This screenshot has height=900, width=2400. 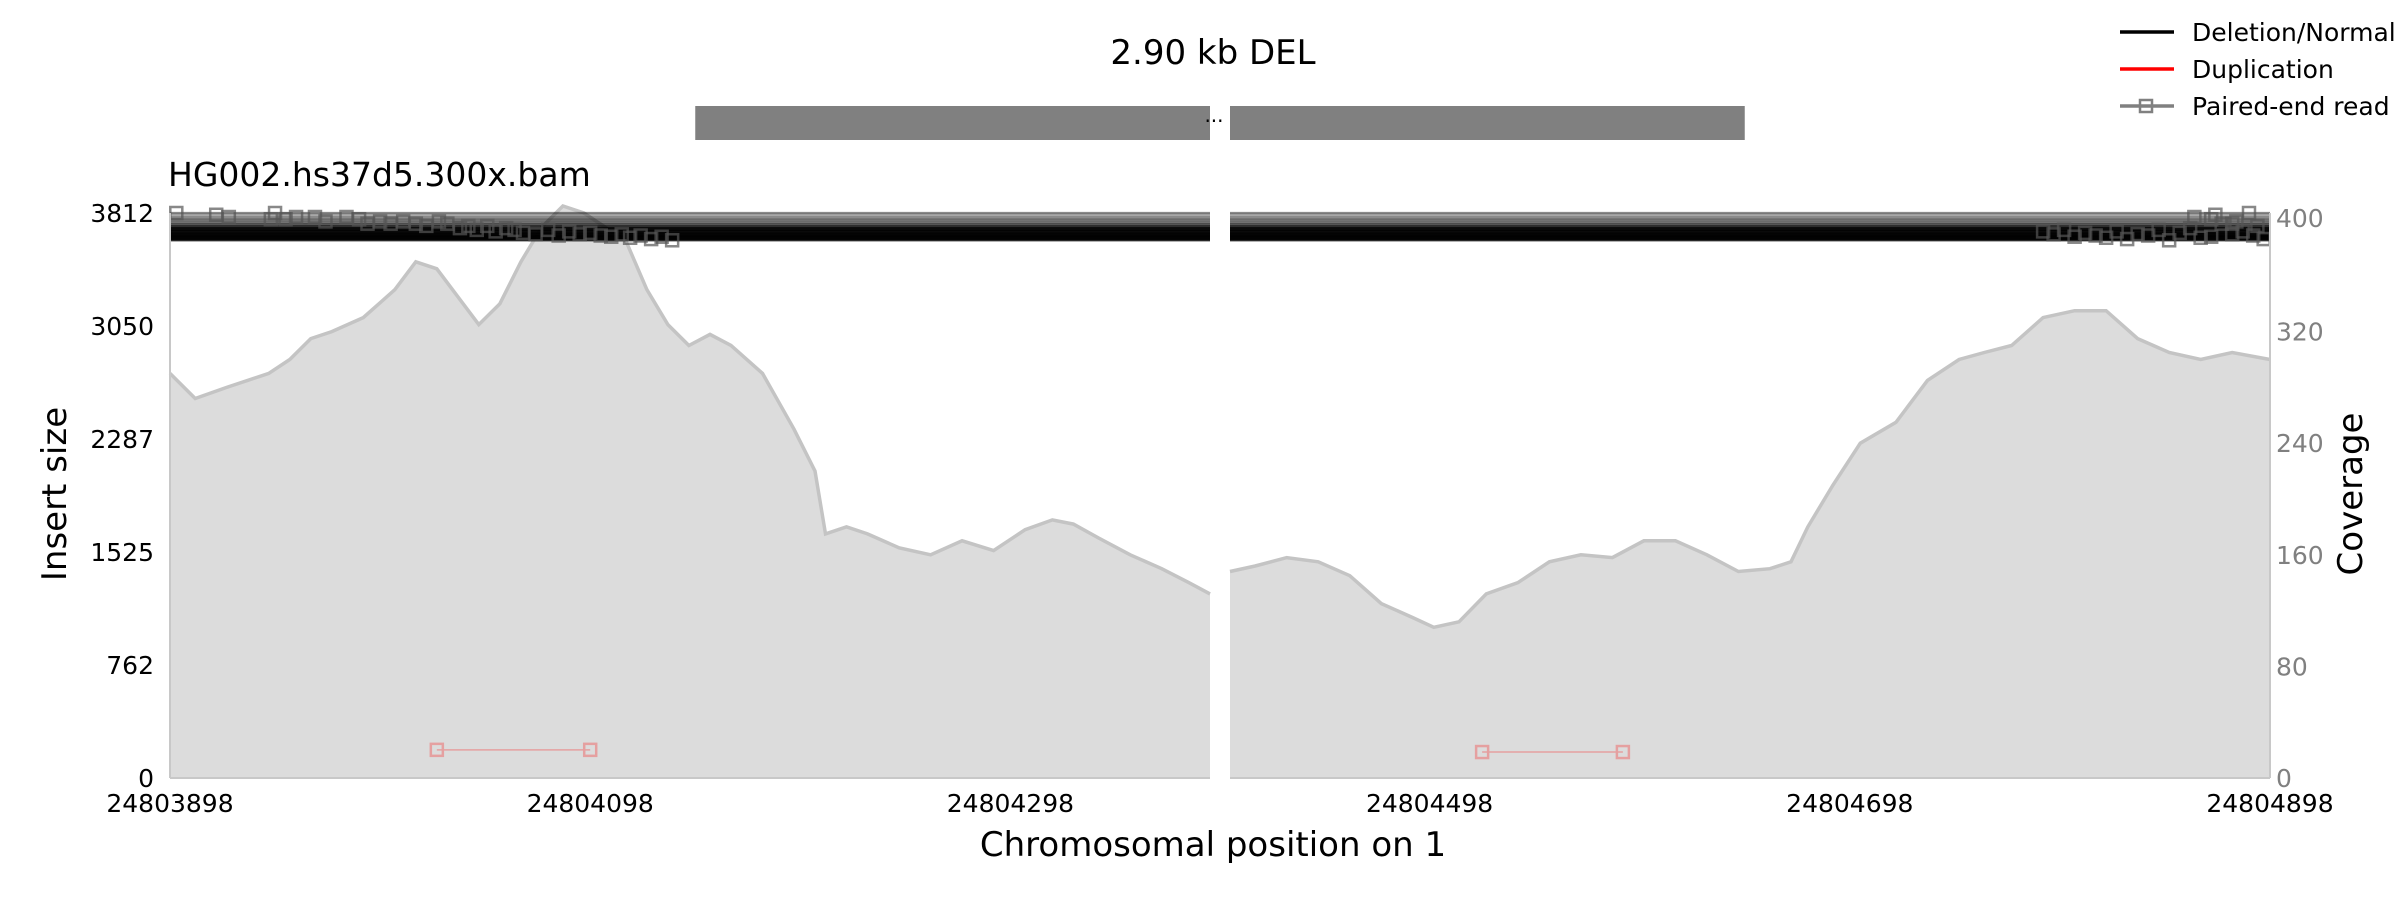 I want to click on y-right-tick-label-3: 240, so click(x=2300, y=443).